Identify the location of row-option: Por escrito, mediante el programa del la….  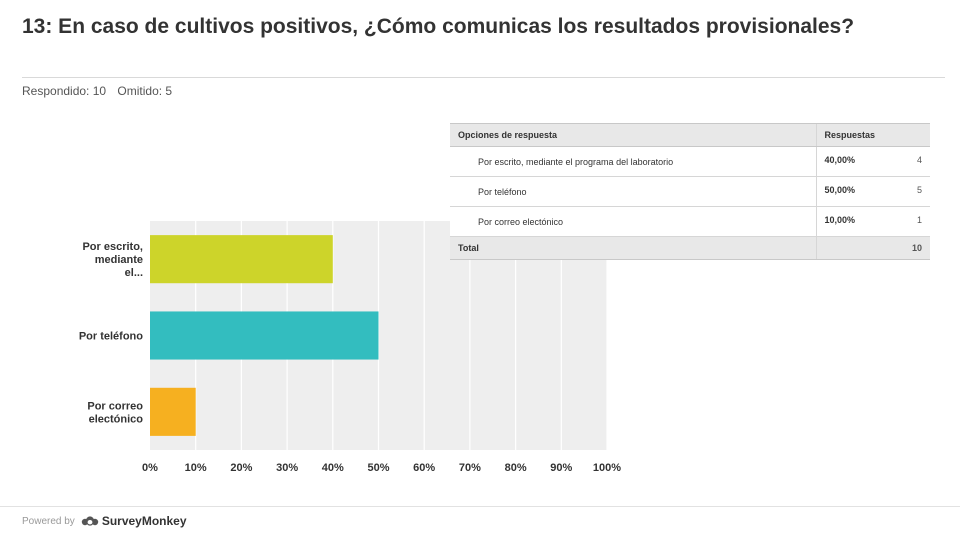
(633, 161).